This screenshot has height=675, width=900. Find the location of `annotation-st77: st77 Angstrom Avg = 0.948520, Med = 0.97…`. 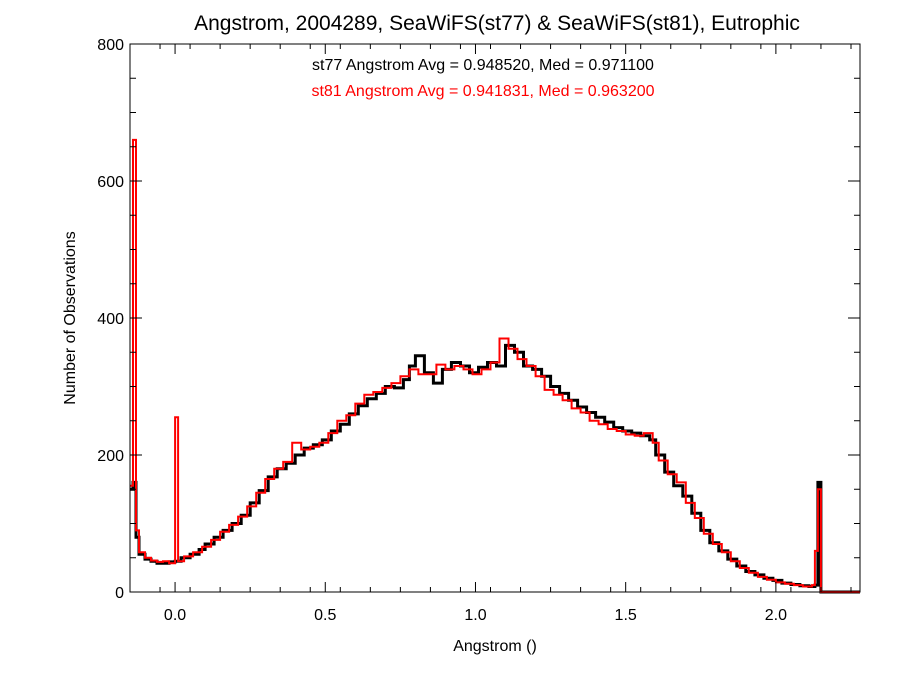

annotation-st77: st77 Angstrom Avg = 0.948520, Med = 0.97… is located at coordinates (483, 65).